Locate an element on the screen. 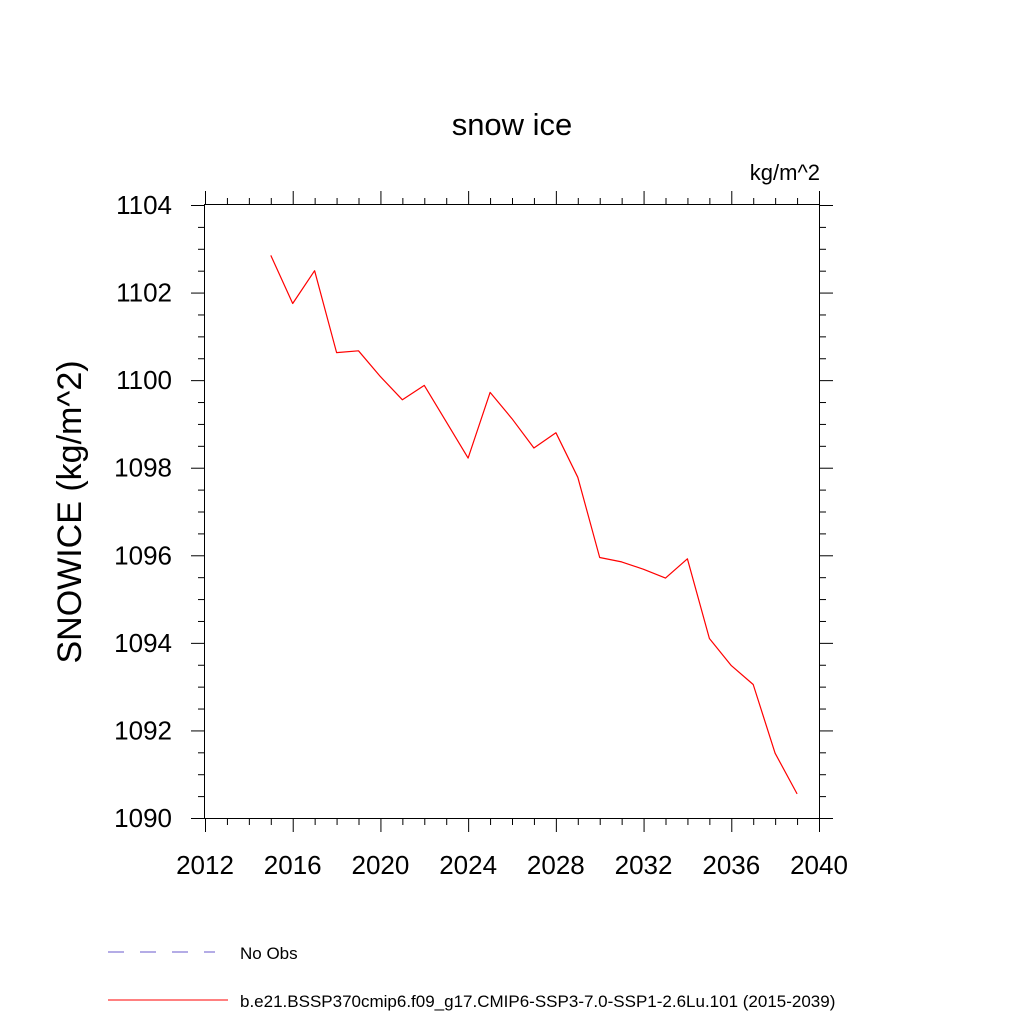 The height and width of the screenshot is (1024, 1024). y-tick-label: 1104 is located at coordinates (144, 205).